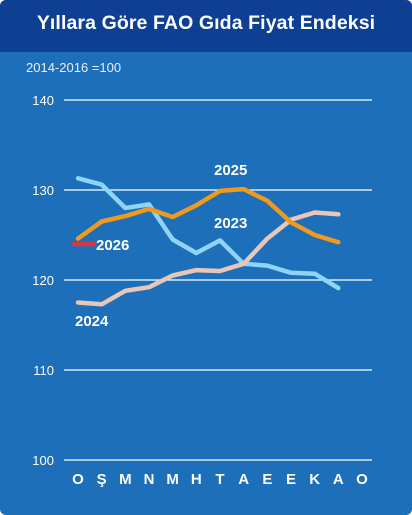 The height and width of the screenshot is (515, 412). Describe the element at coordinates (243, 479) in the screenshot. I see `x-tick-label-7: A` at that location.